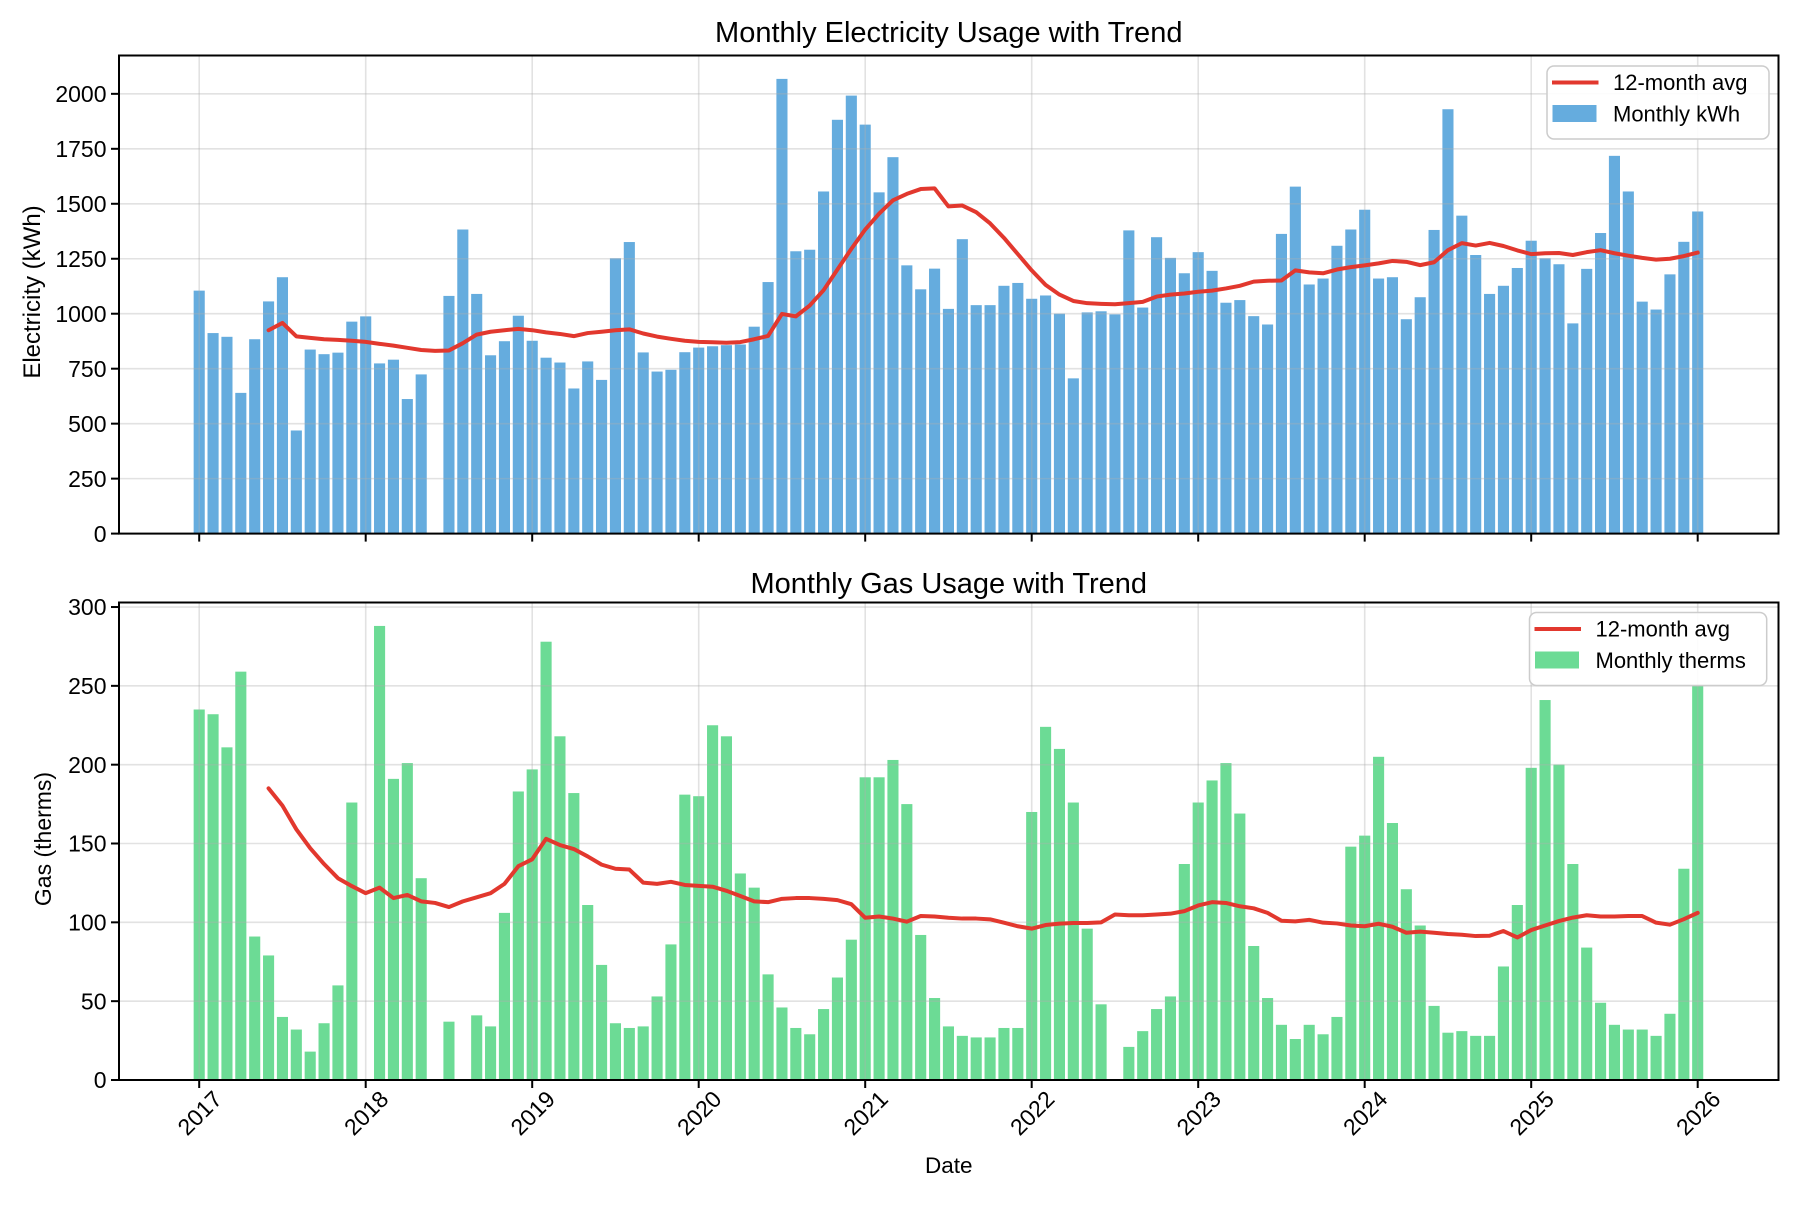  Describe the element at coordinates (948, 33) in the screenshot. I see `svg-text:Monthly Electricity Usage with: Monthly Electricity Usage with Trend` at that location.